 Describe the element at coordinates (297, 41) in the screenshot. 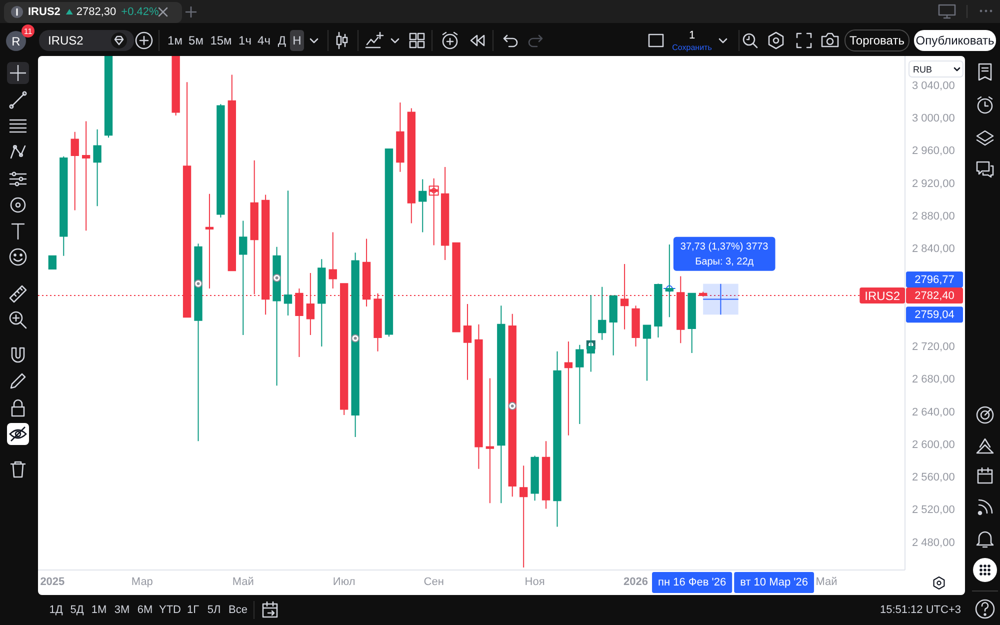

I see `text: Н` at that location.